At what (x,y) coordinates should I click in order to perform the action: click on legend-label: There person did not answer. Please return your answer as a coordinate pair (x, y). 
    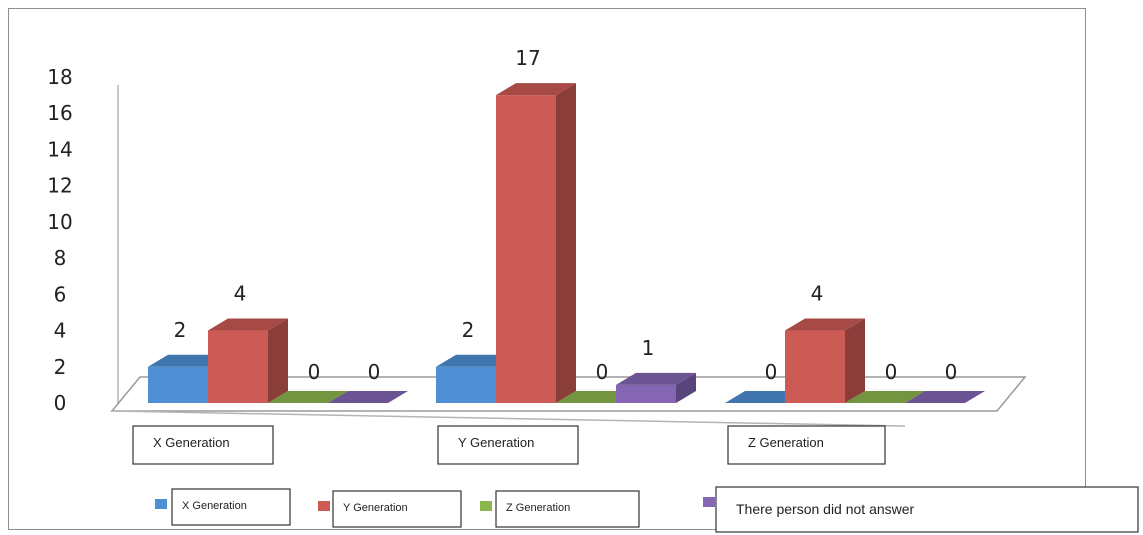
    Looking at the image, I should click on (825, 509).